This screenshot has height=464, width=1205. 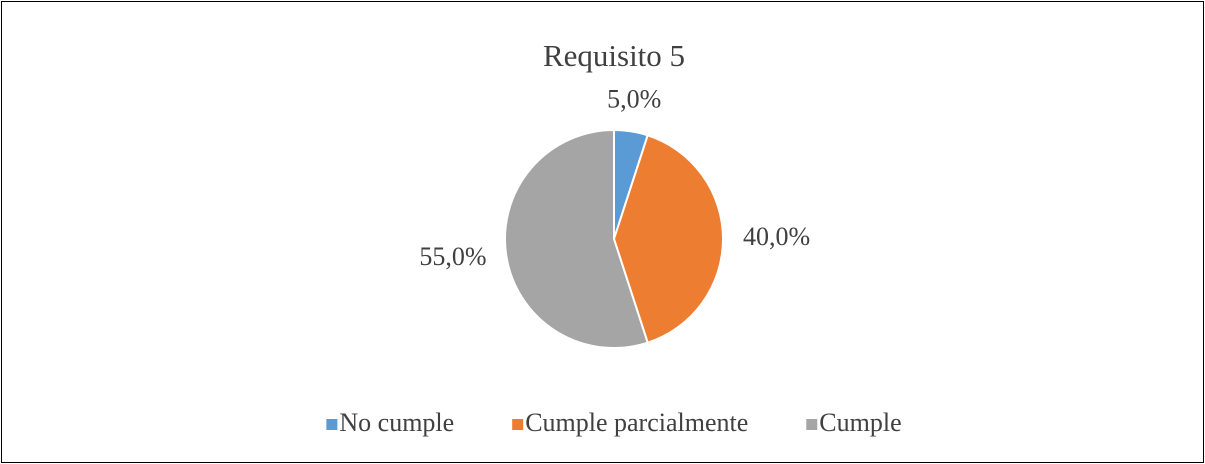 What do you see at coordinates (634, 99) in the screenshot?
I see `data-label: 5,0%` at bounding box center [634, 99].